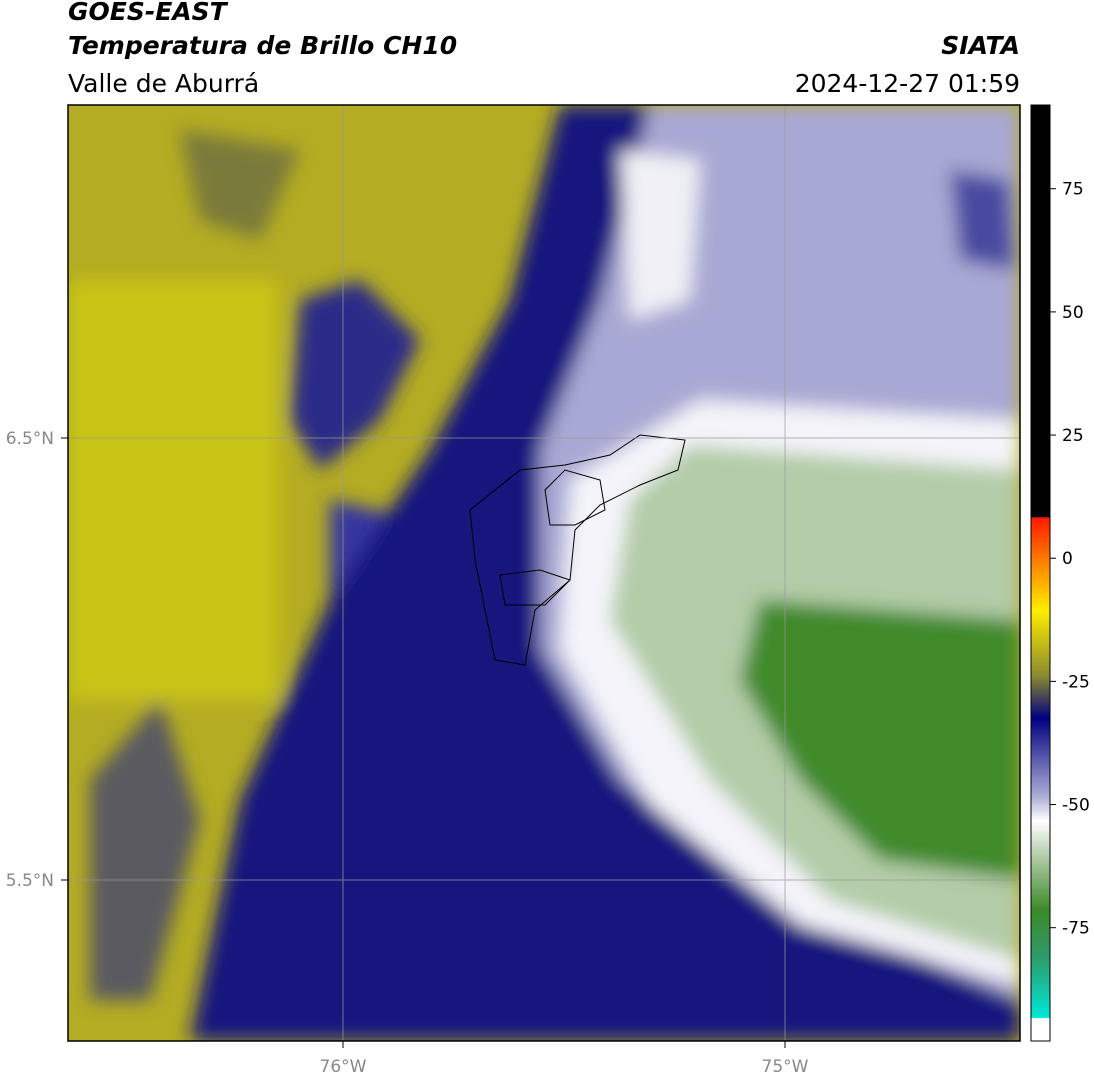 The height and width of the screenshot is (1082, 1094). What do you see at coordinates (262, 45) in the screenshot?
I see `subtitle: Temperatura de Brillo CH10` at bounding box center [262, 45].